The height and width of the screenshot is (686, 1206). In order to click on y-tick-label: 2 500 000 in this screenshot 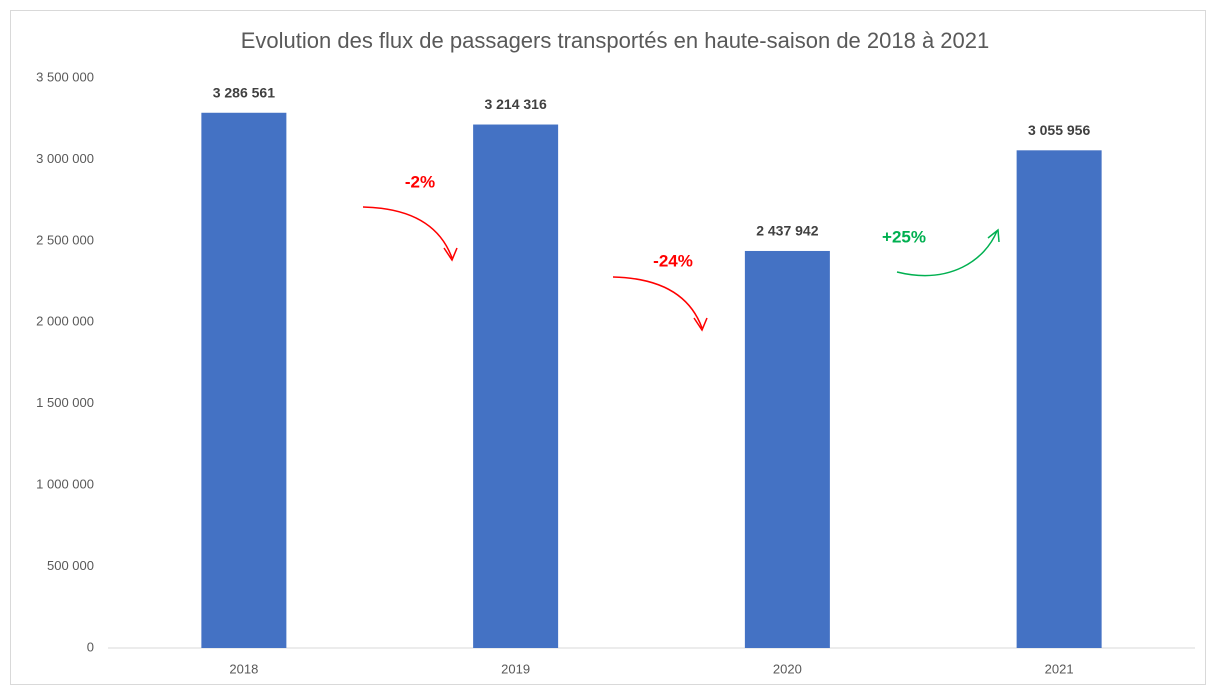, I will do `click(65, 239)`.